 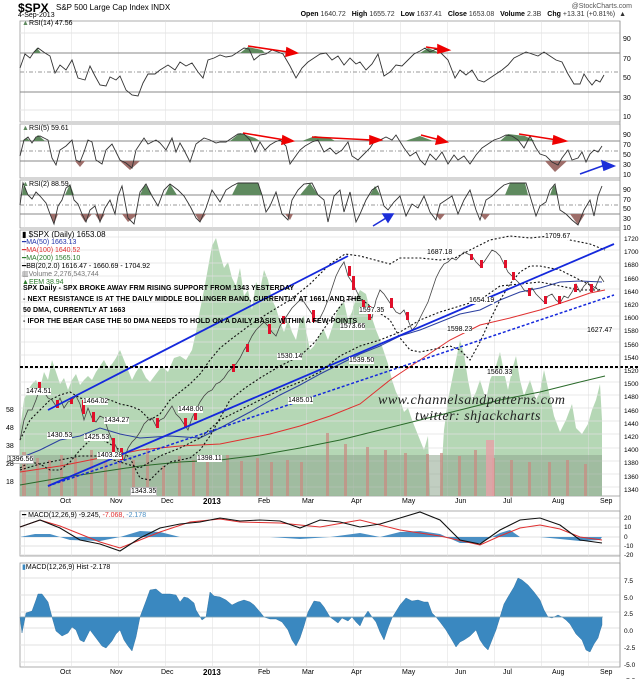 I want to click on macd-panel, so click(x=320, y=533).